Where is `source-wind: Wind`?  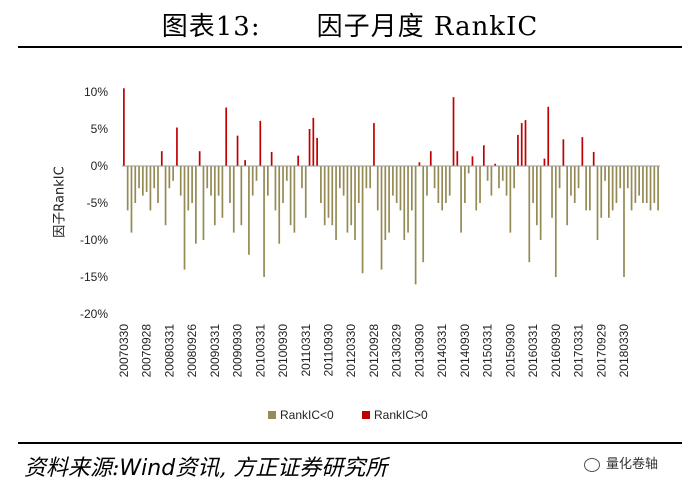 source-wind: Wind is located at coordinates (147, 468).